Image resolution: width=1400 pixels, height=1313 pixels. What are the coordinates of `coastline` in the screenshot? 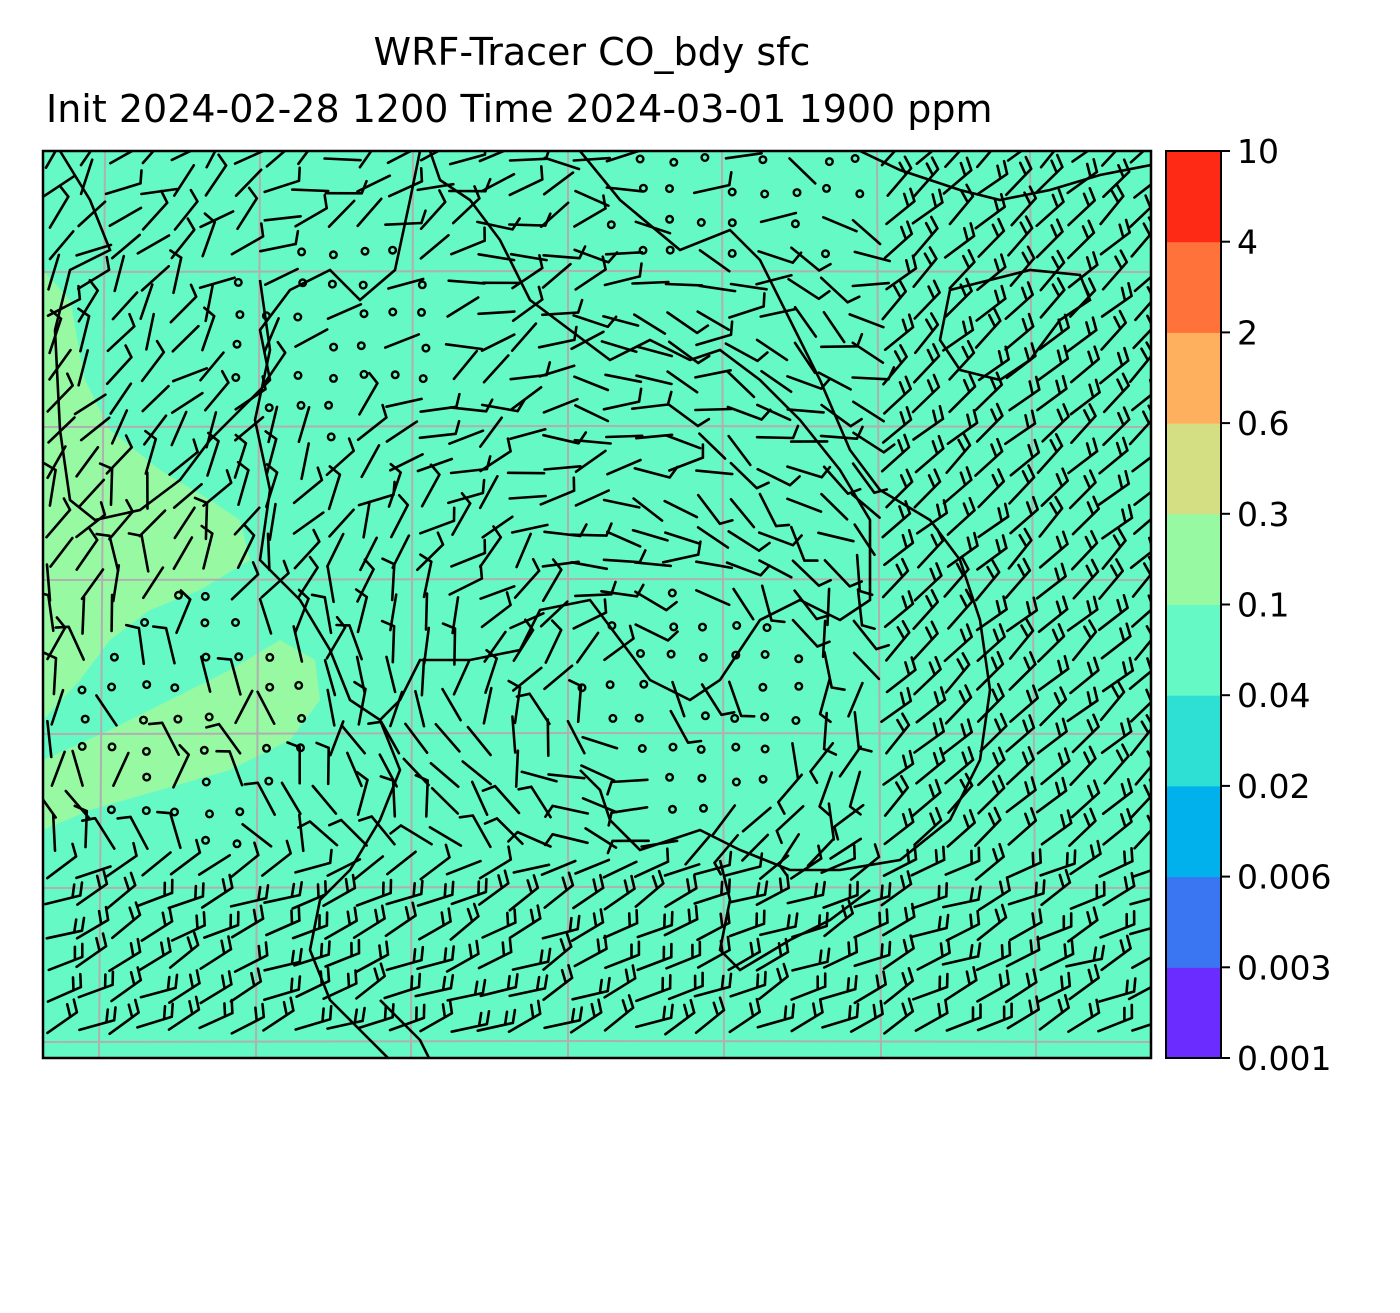 It's located at (1005, 176).